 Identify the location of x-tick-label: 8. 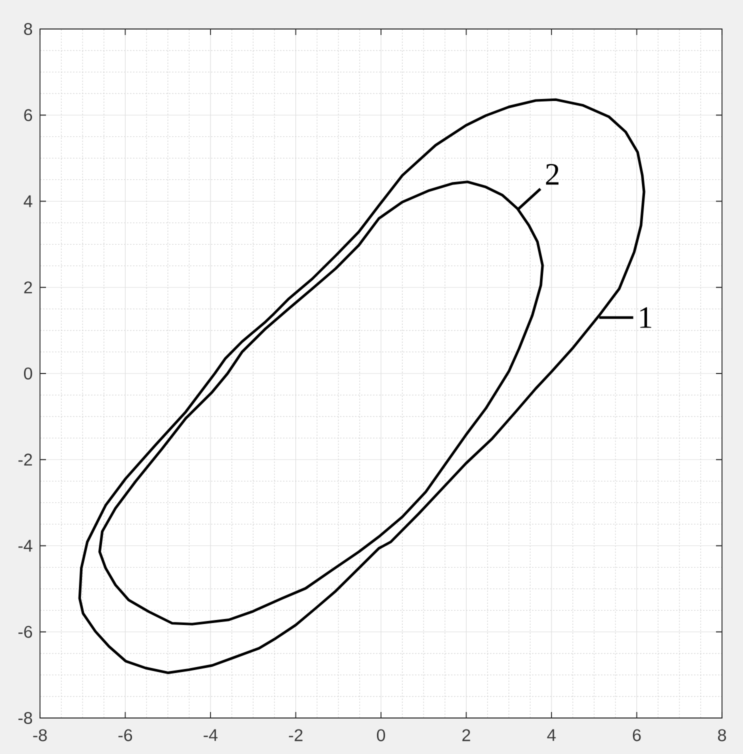
(722, 735).